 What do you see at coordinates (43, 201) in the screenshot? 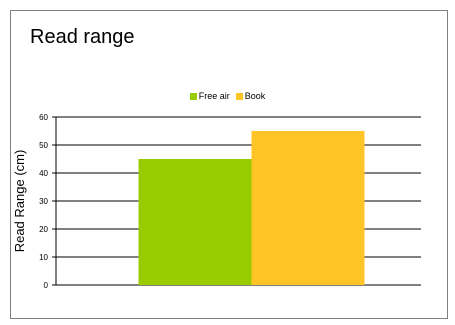
I see `y-tick-label-30: 30` at bounding box center [43, 201].